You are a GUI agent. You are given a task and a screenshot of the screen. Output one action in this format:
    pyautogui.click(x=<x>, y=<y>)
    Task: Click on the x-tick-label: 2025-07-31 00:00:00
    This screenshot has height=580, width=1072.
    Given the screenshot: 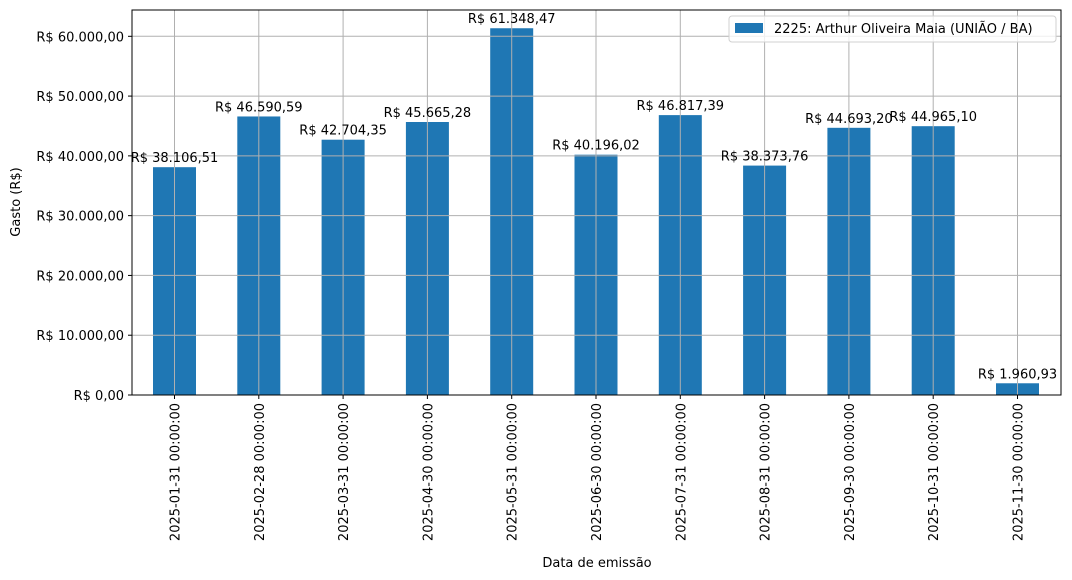 What is the action you would take?
    pyautogui.click(x=681, y=472)
    